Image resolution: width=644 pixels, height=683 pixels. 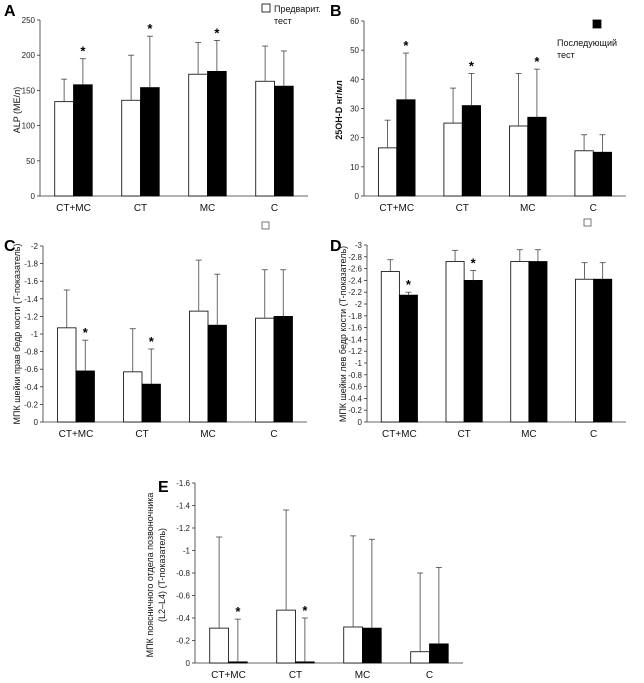 I want to click on legend-label-pre-test-line2: тест, so click(x=283, y=21).